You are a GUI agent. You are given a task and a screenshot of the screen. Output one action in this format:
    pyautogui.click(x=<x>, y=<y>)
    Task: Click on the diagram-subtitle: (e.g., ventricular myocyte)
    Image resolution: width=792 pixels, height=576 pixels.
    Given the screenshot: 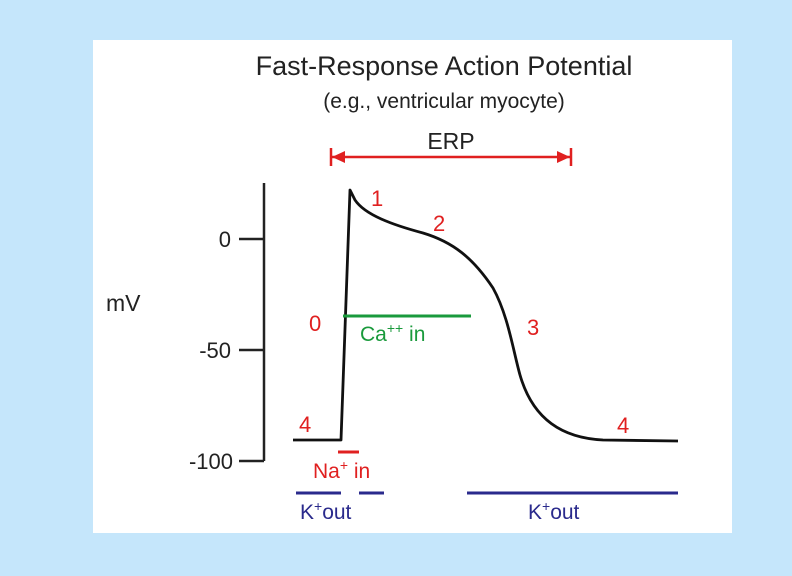 What is the action you would take?
    pyautogui.click(x=444, y=101)
    